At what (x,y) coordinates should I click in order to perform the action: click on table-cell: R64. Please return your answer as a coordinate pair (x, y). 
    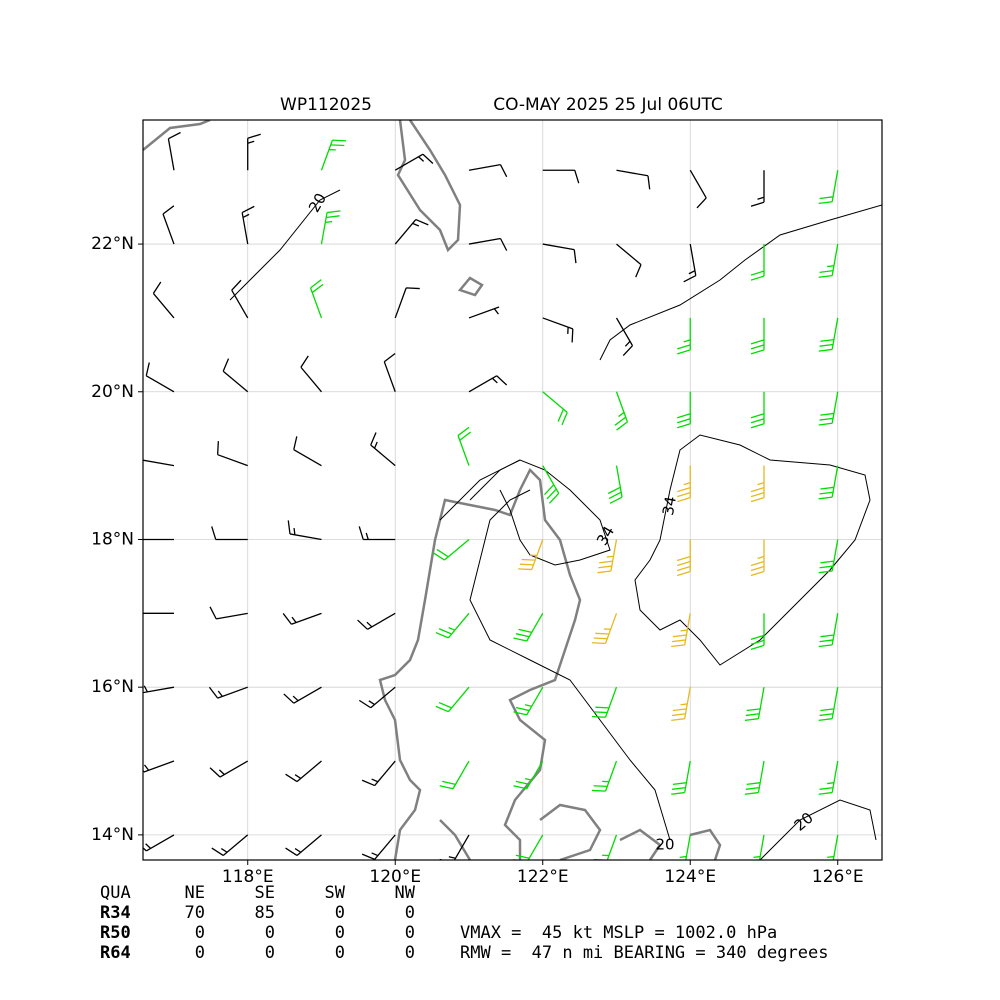
    Looking at the image, I should click on (115, 953).